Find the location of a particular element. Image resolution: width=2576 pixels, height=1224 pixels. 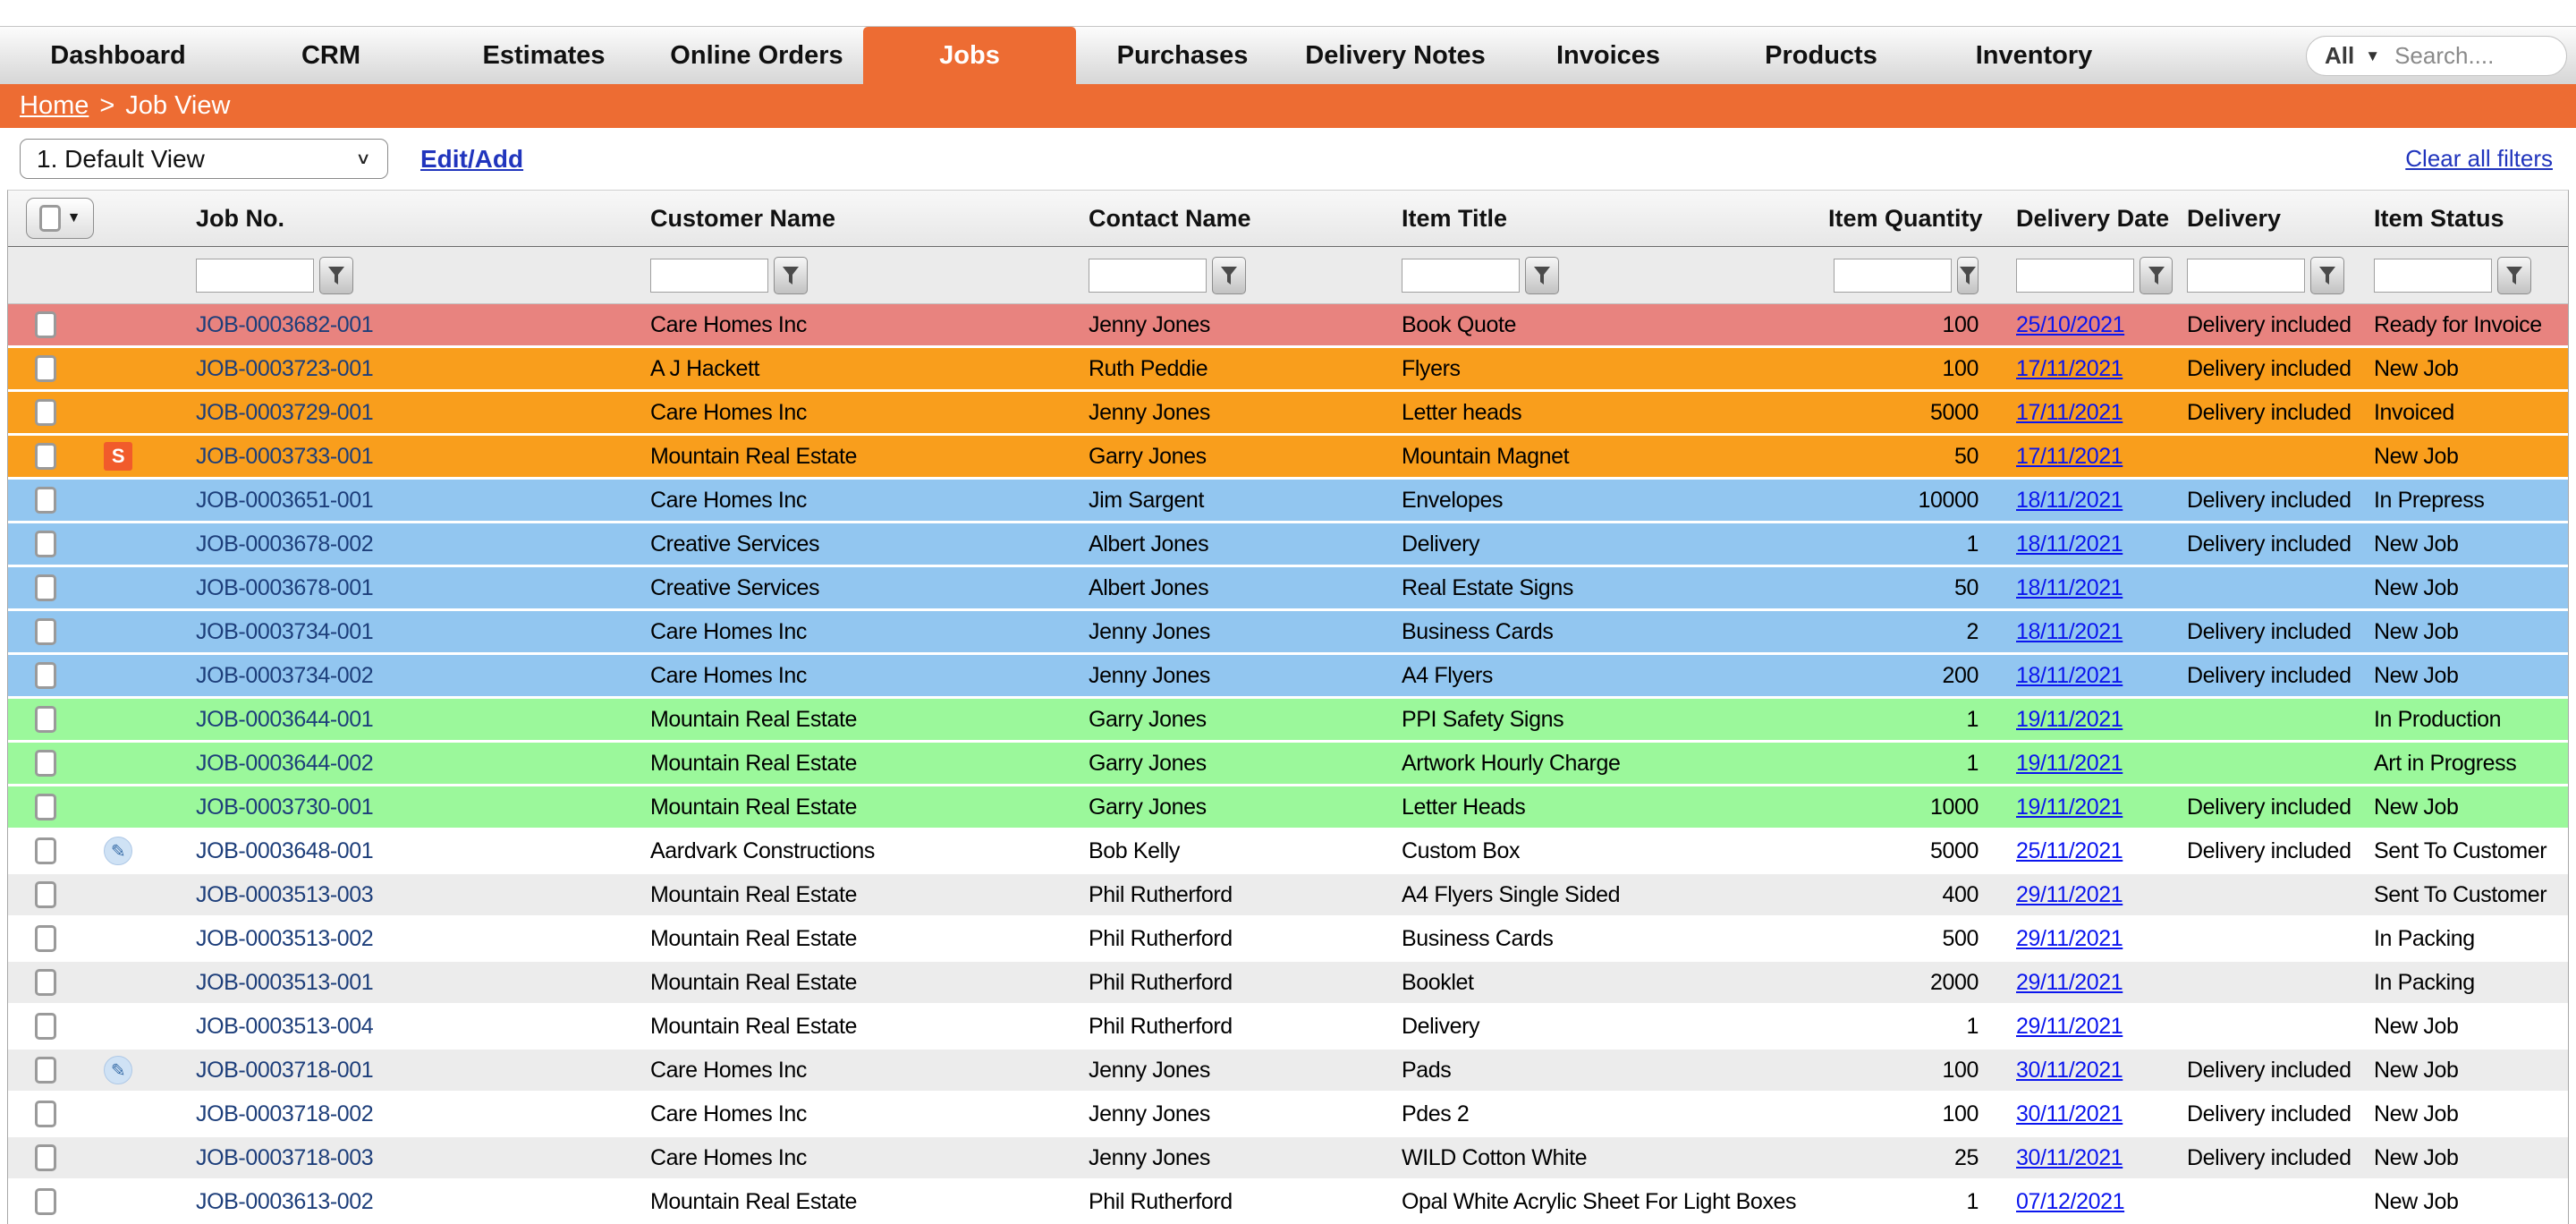

filter-input-job-no is located at coordinates (255, 275).